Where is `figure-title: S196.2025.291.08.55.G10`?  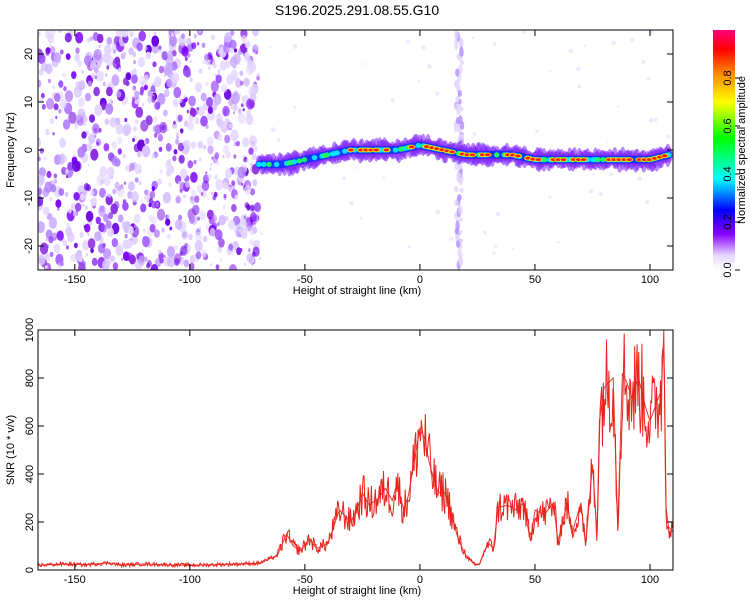 figure-title: S196.2025.291.08.55.G10 is located at coordinates (357, 10).